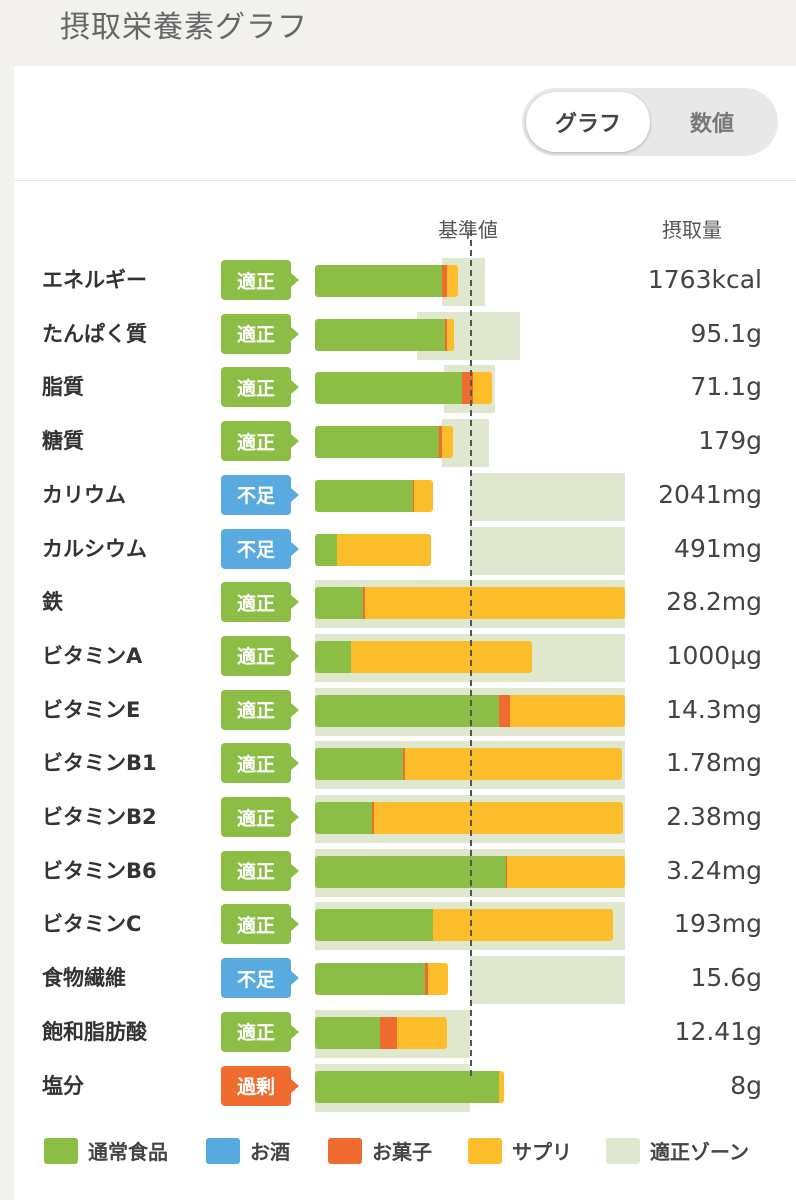 This screenshot has height=1200, width=796. I want to click on legend-normal-food: 通常食品, so click(106, 1150).